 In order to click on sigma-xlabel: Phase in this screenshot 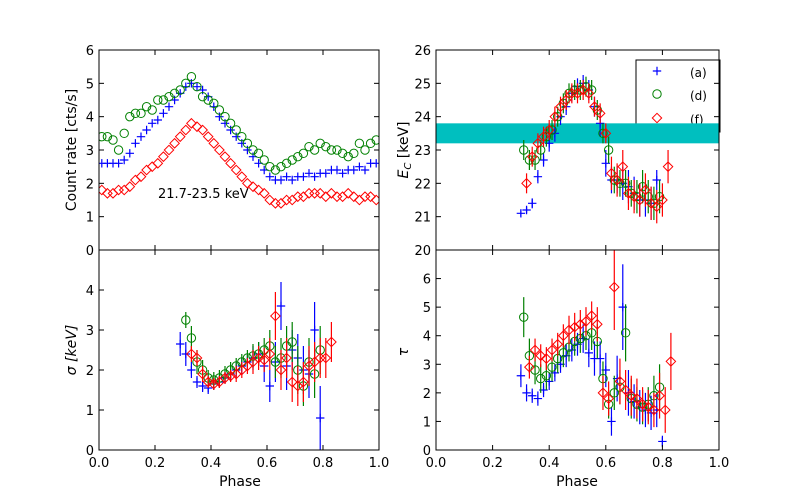, I will do `click(240, 482)`.